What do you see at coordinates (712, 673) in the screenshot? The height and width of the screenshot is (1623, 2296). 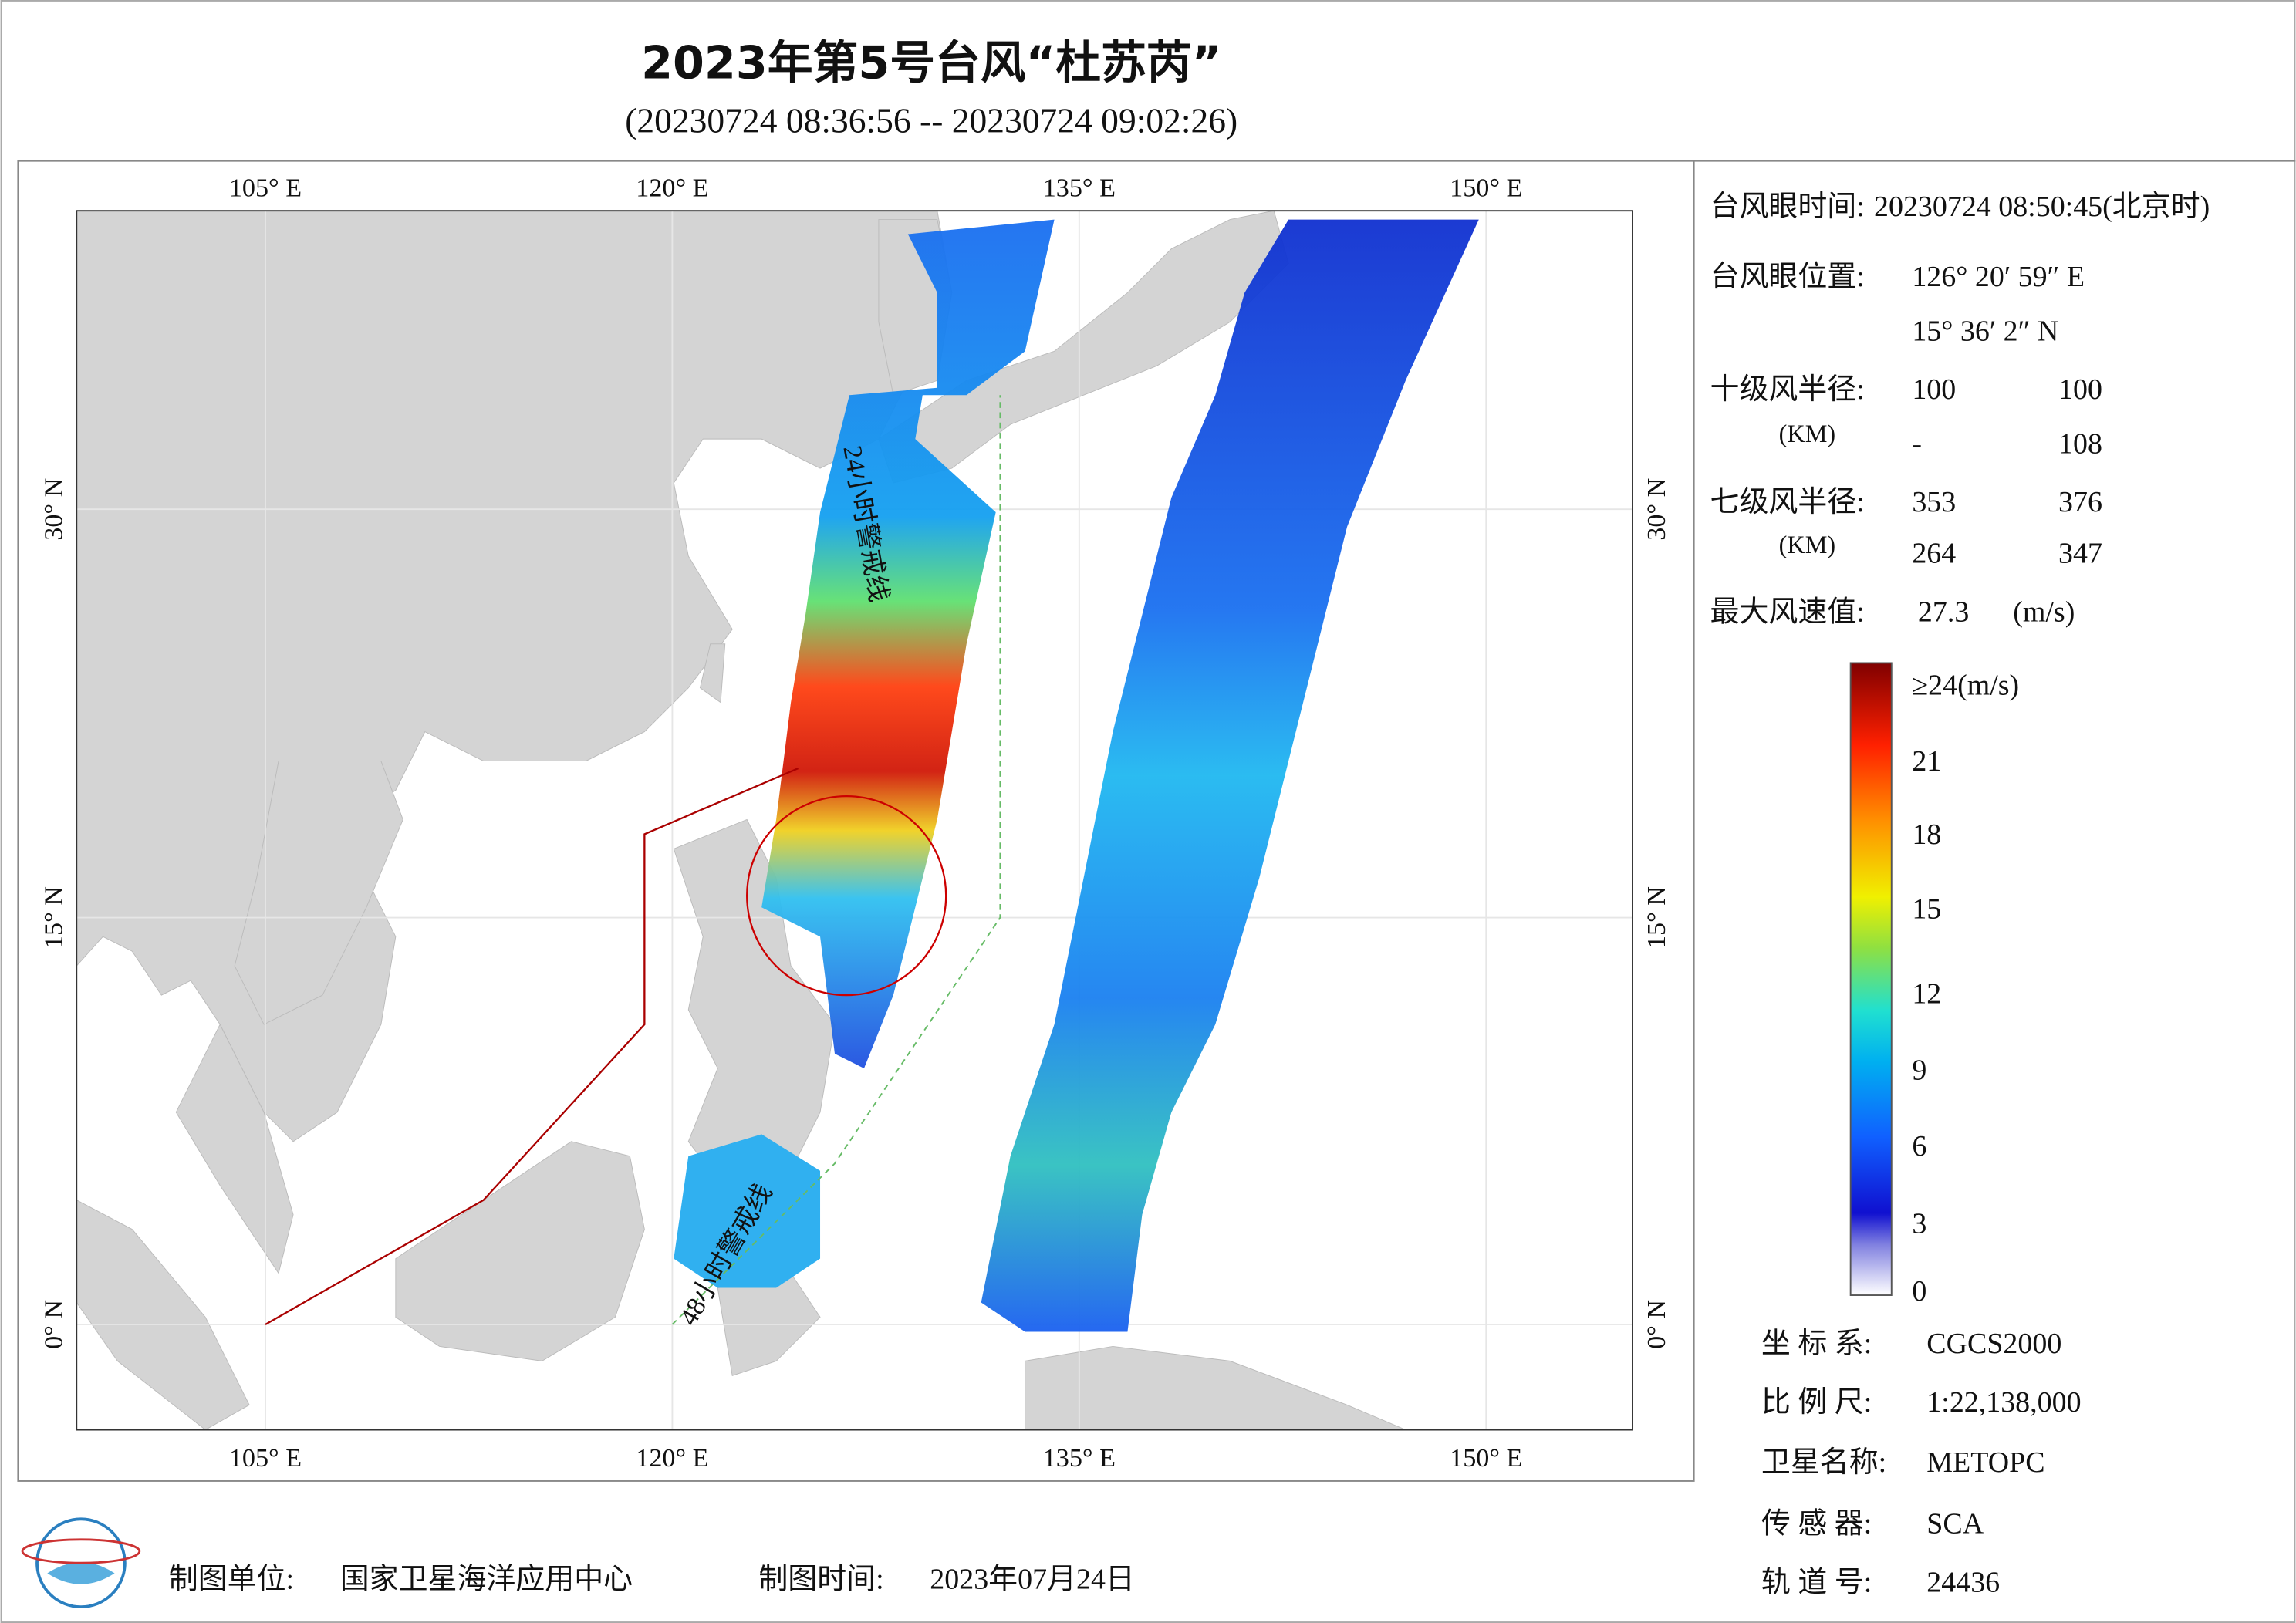 I see `land-taiwan` at bounding box center [712, 673].